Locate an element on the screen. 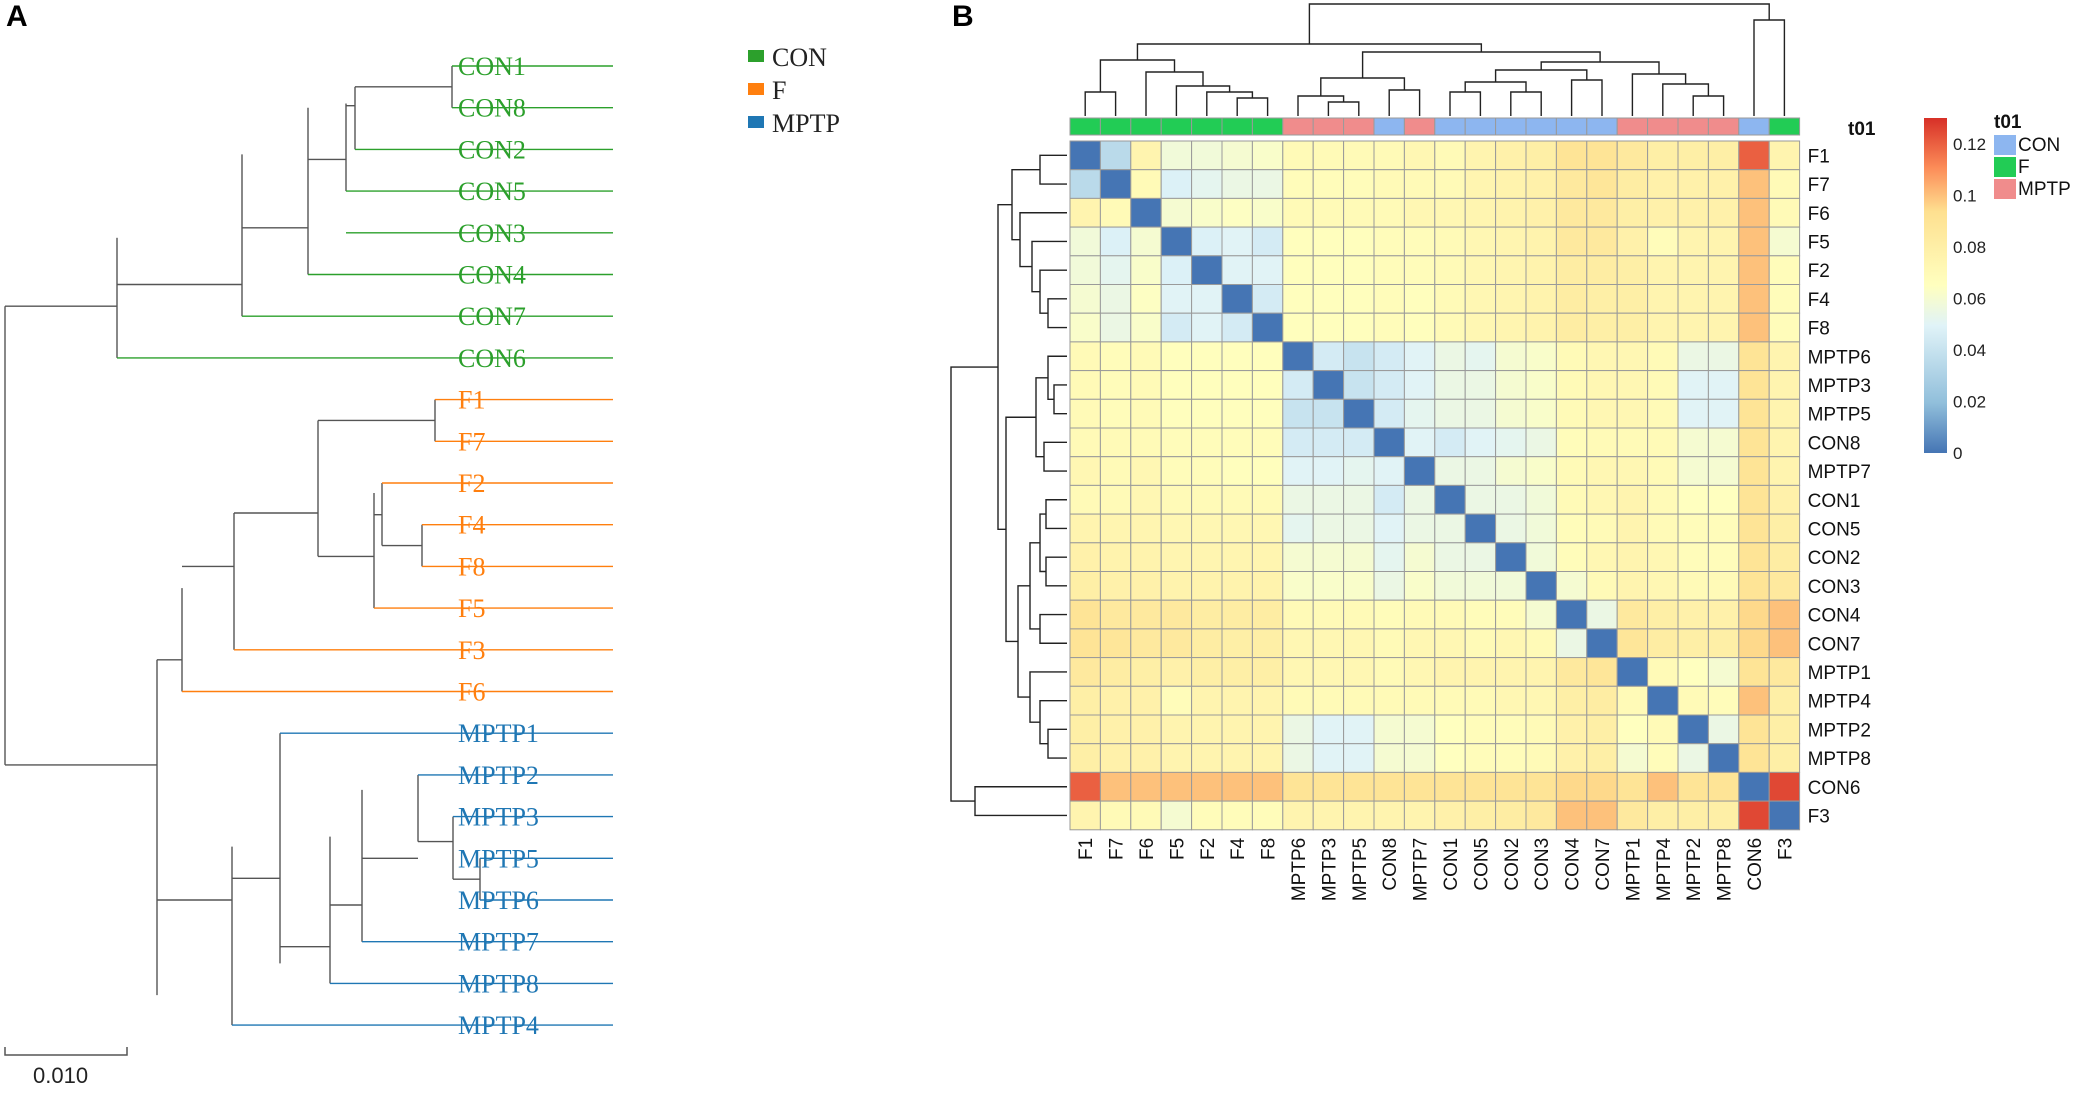  column-label: CON6 is located at coordinates (1755, 864).